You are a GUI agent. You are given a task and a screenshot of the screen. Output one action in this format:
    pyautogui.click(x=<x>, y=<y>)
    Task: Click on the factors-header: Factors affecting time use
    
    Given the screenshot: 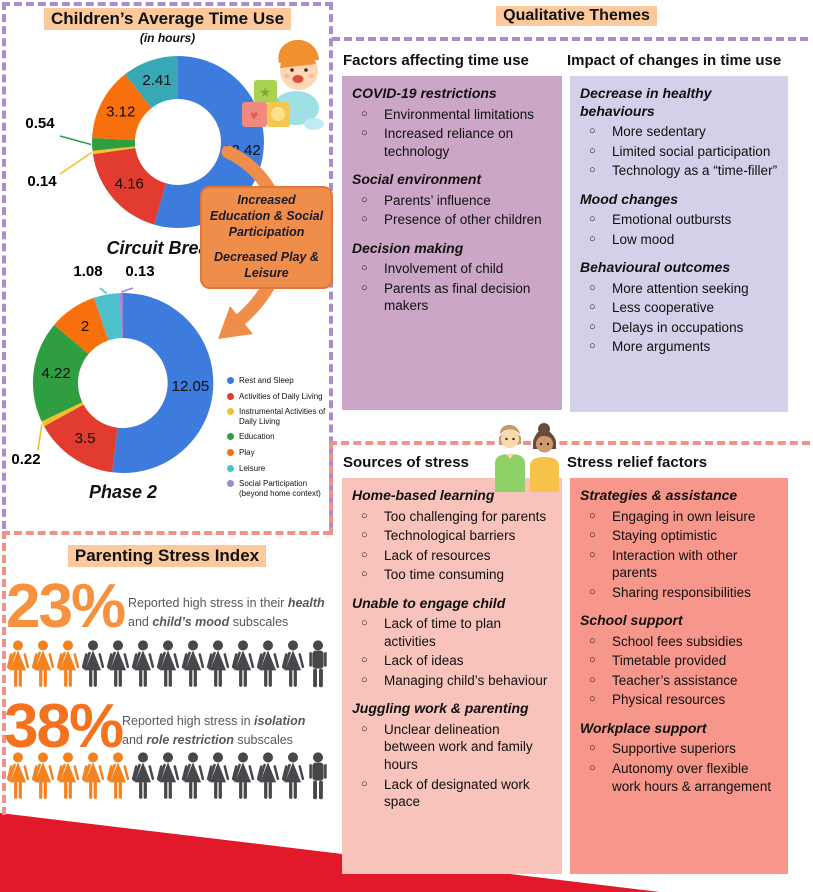 What is the action you would take?
    pyautogui.click(x=436, y=60)
    